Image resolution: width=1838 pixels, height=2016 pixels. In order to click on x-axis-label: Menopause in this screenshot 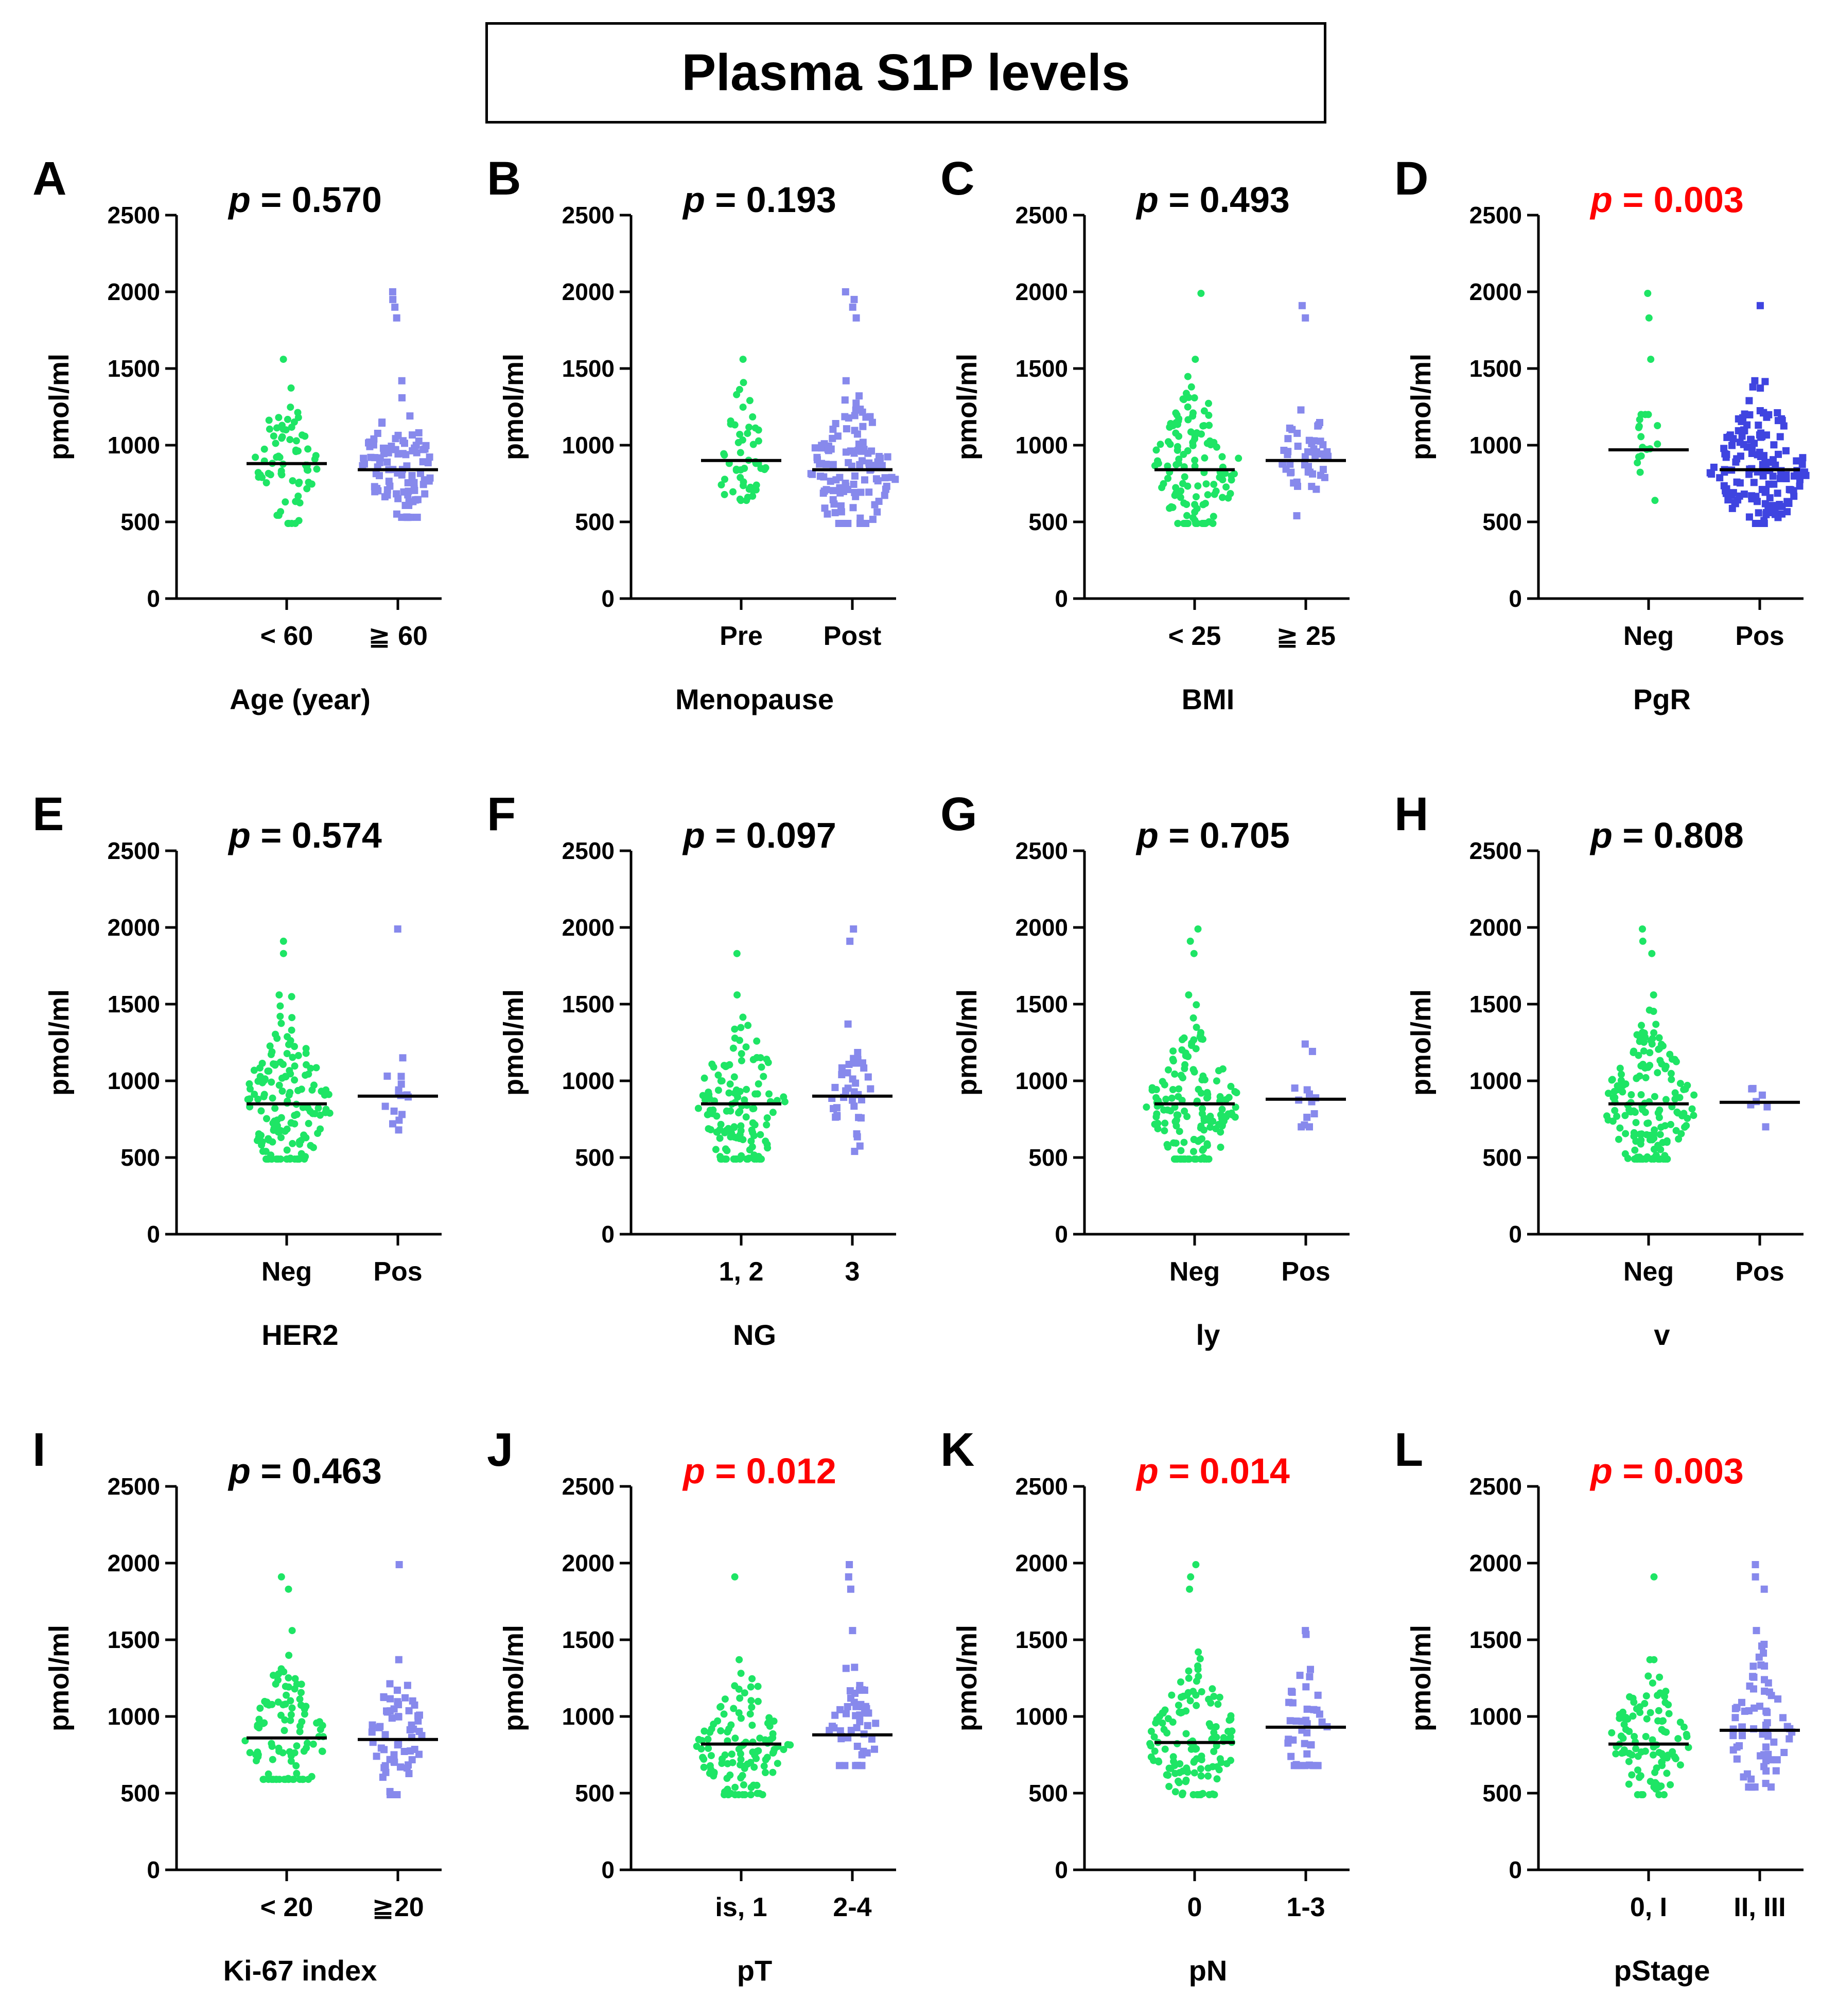, I will do `click(754, 699)`.